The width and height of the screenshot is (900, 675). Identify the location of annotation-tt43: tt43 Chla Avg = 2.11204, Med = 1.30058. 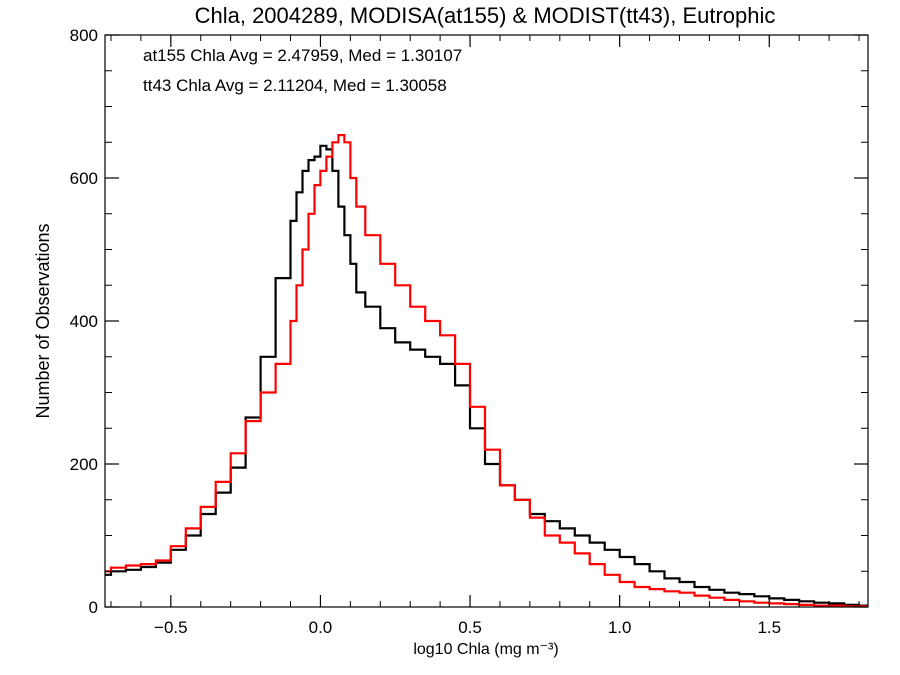
(295, 85).